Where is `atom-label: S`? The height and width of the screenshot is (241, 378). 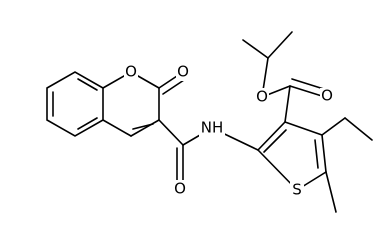 atom-label: S is located at coordinates (297, 190).